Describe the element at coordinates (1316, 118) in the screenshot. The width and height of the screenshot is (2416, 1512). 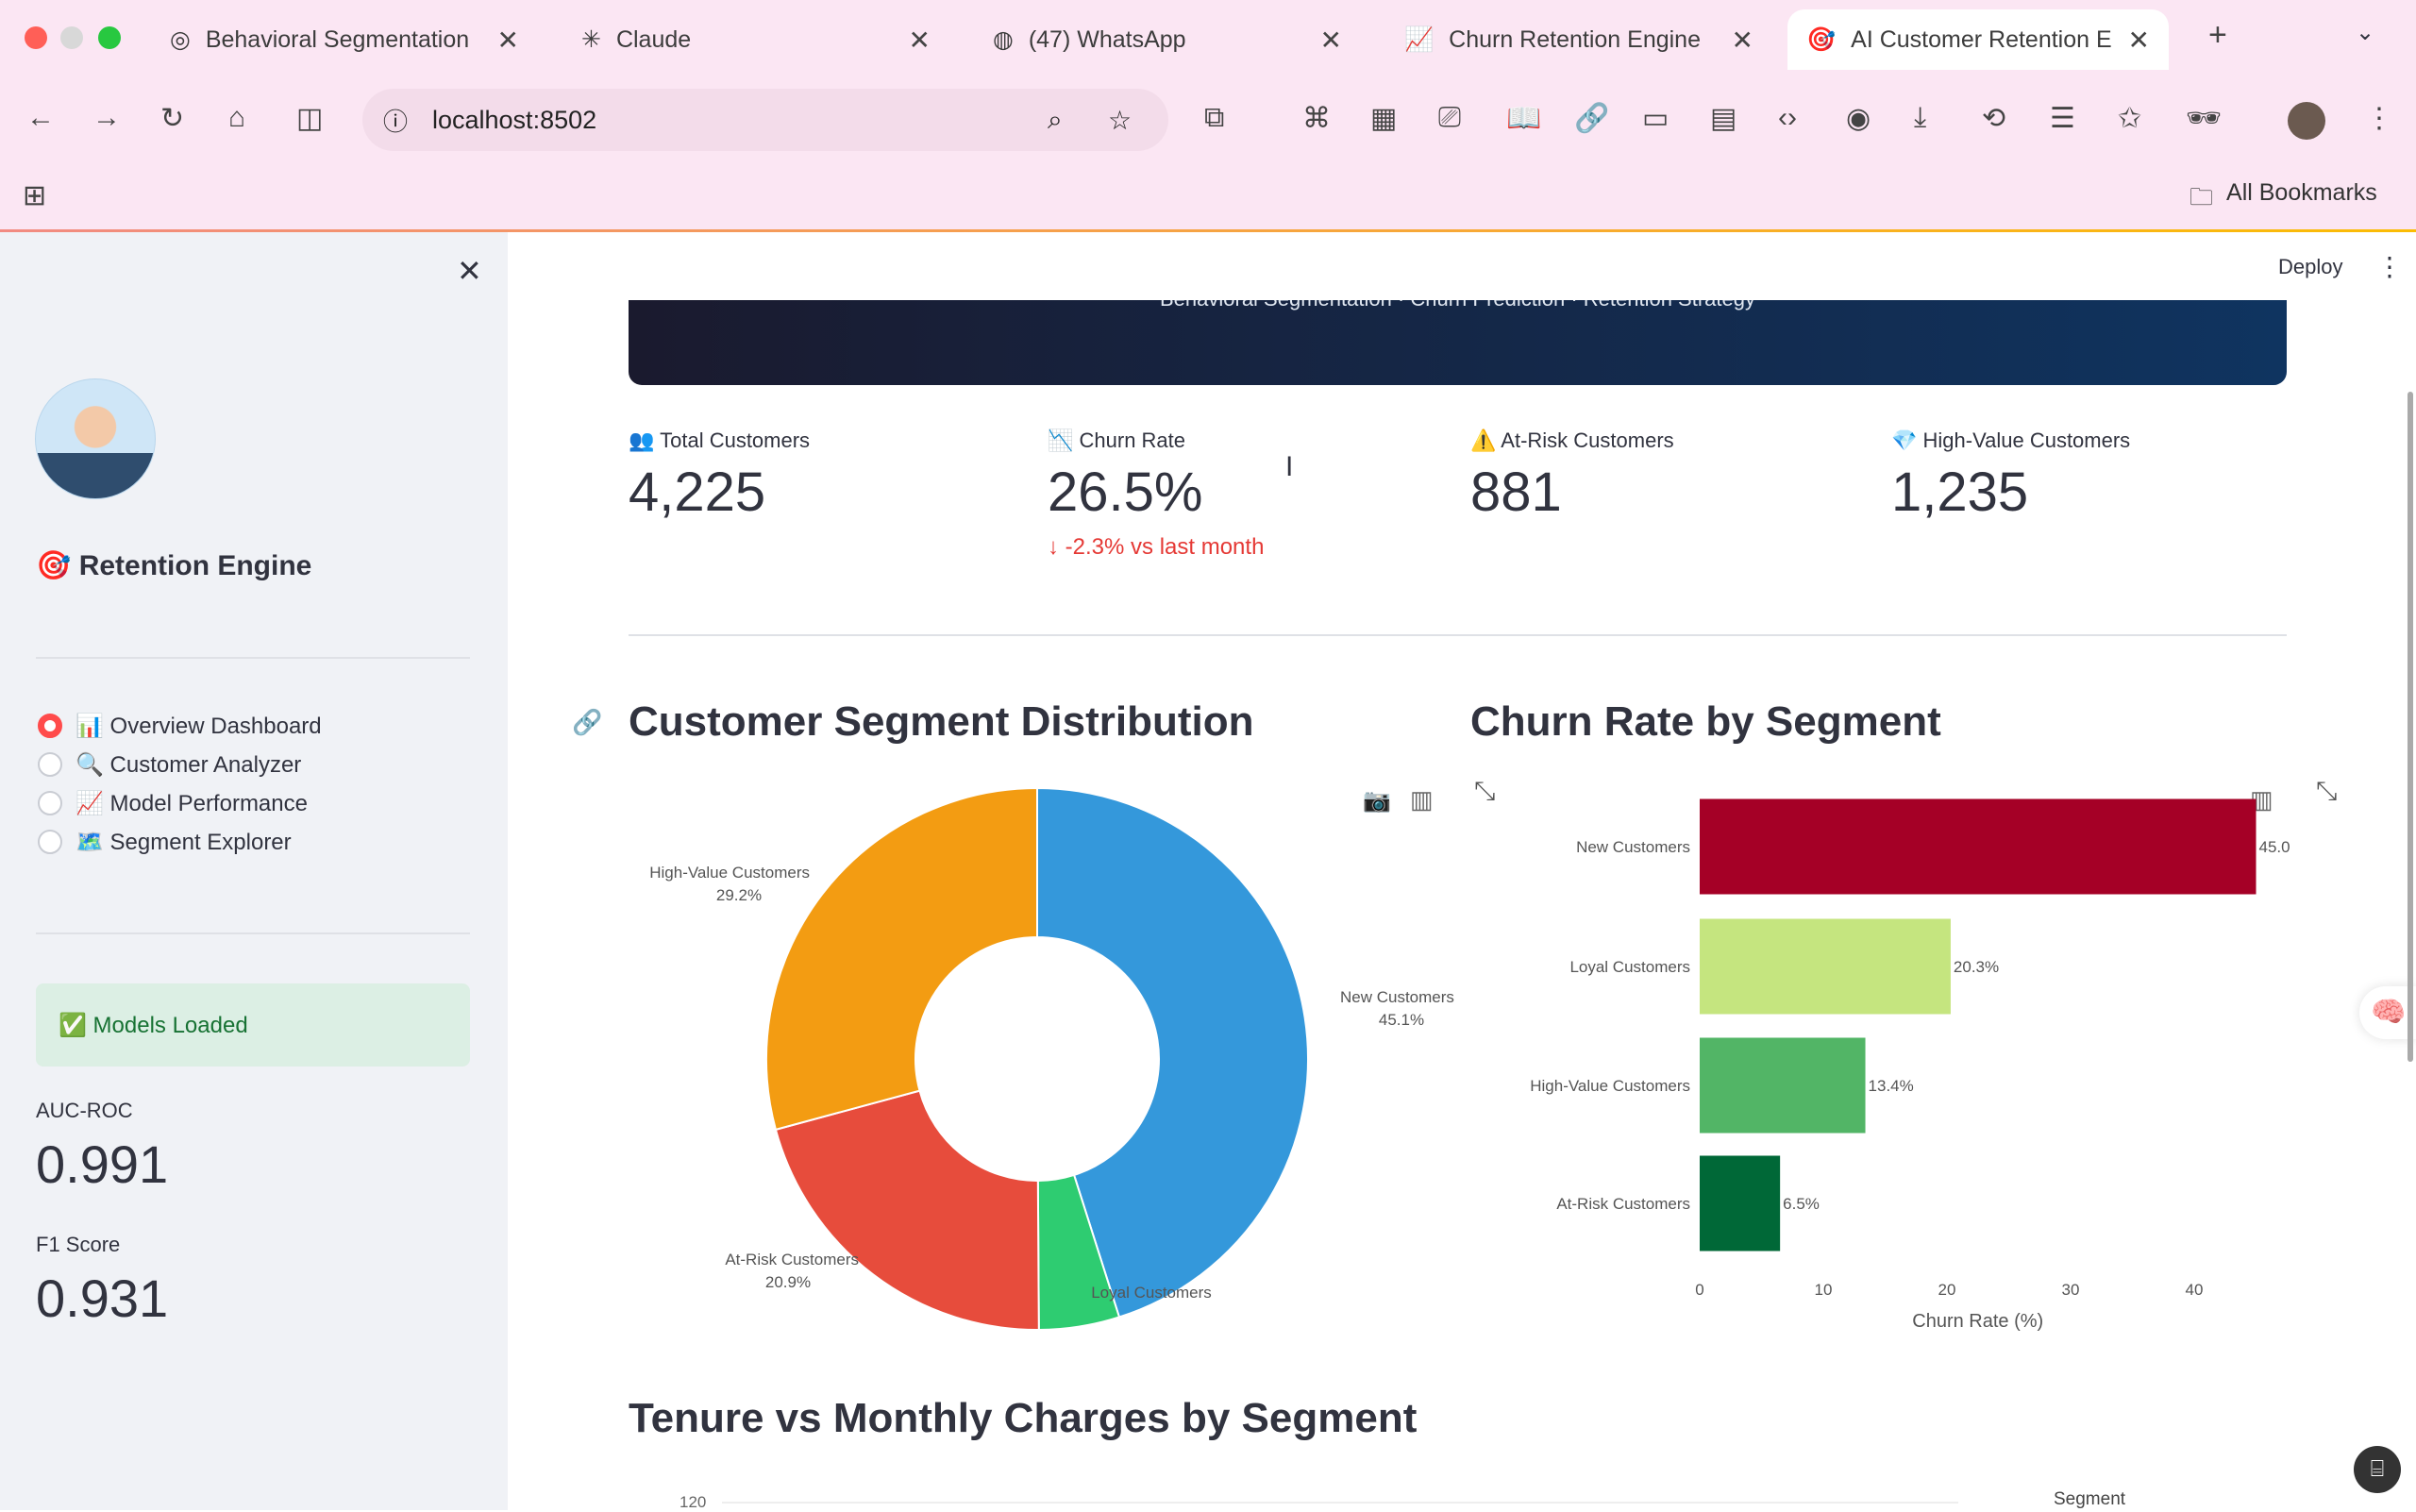
I see `translate-icon: ⌘` at that location.